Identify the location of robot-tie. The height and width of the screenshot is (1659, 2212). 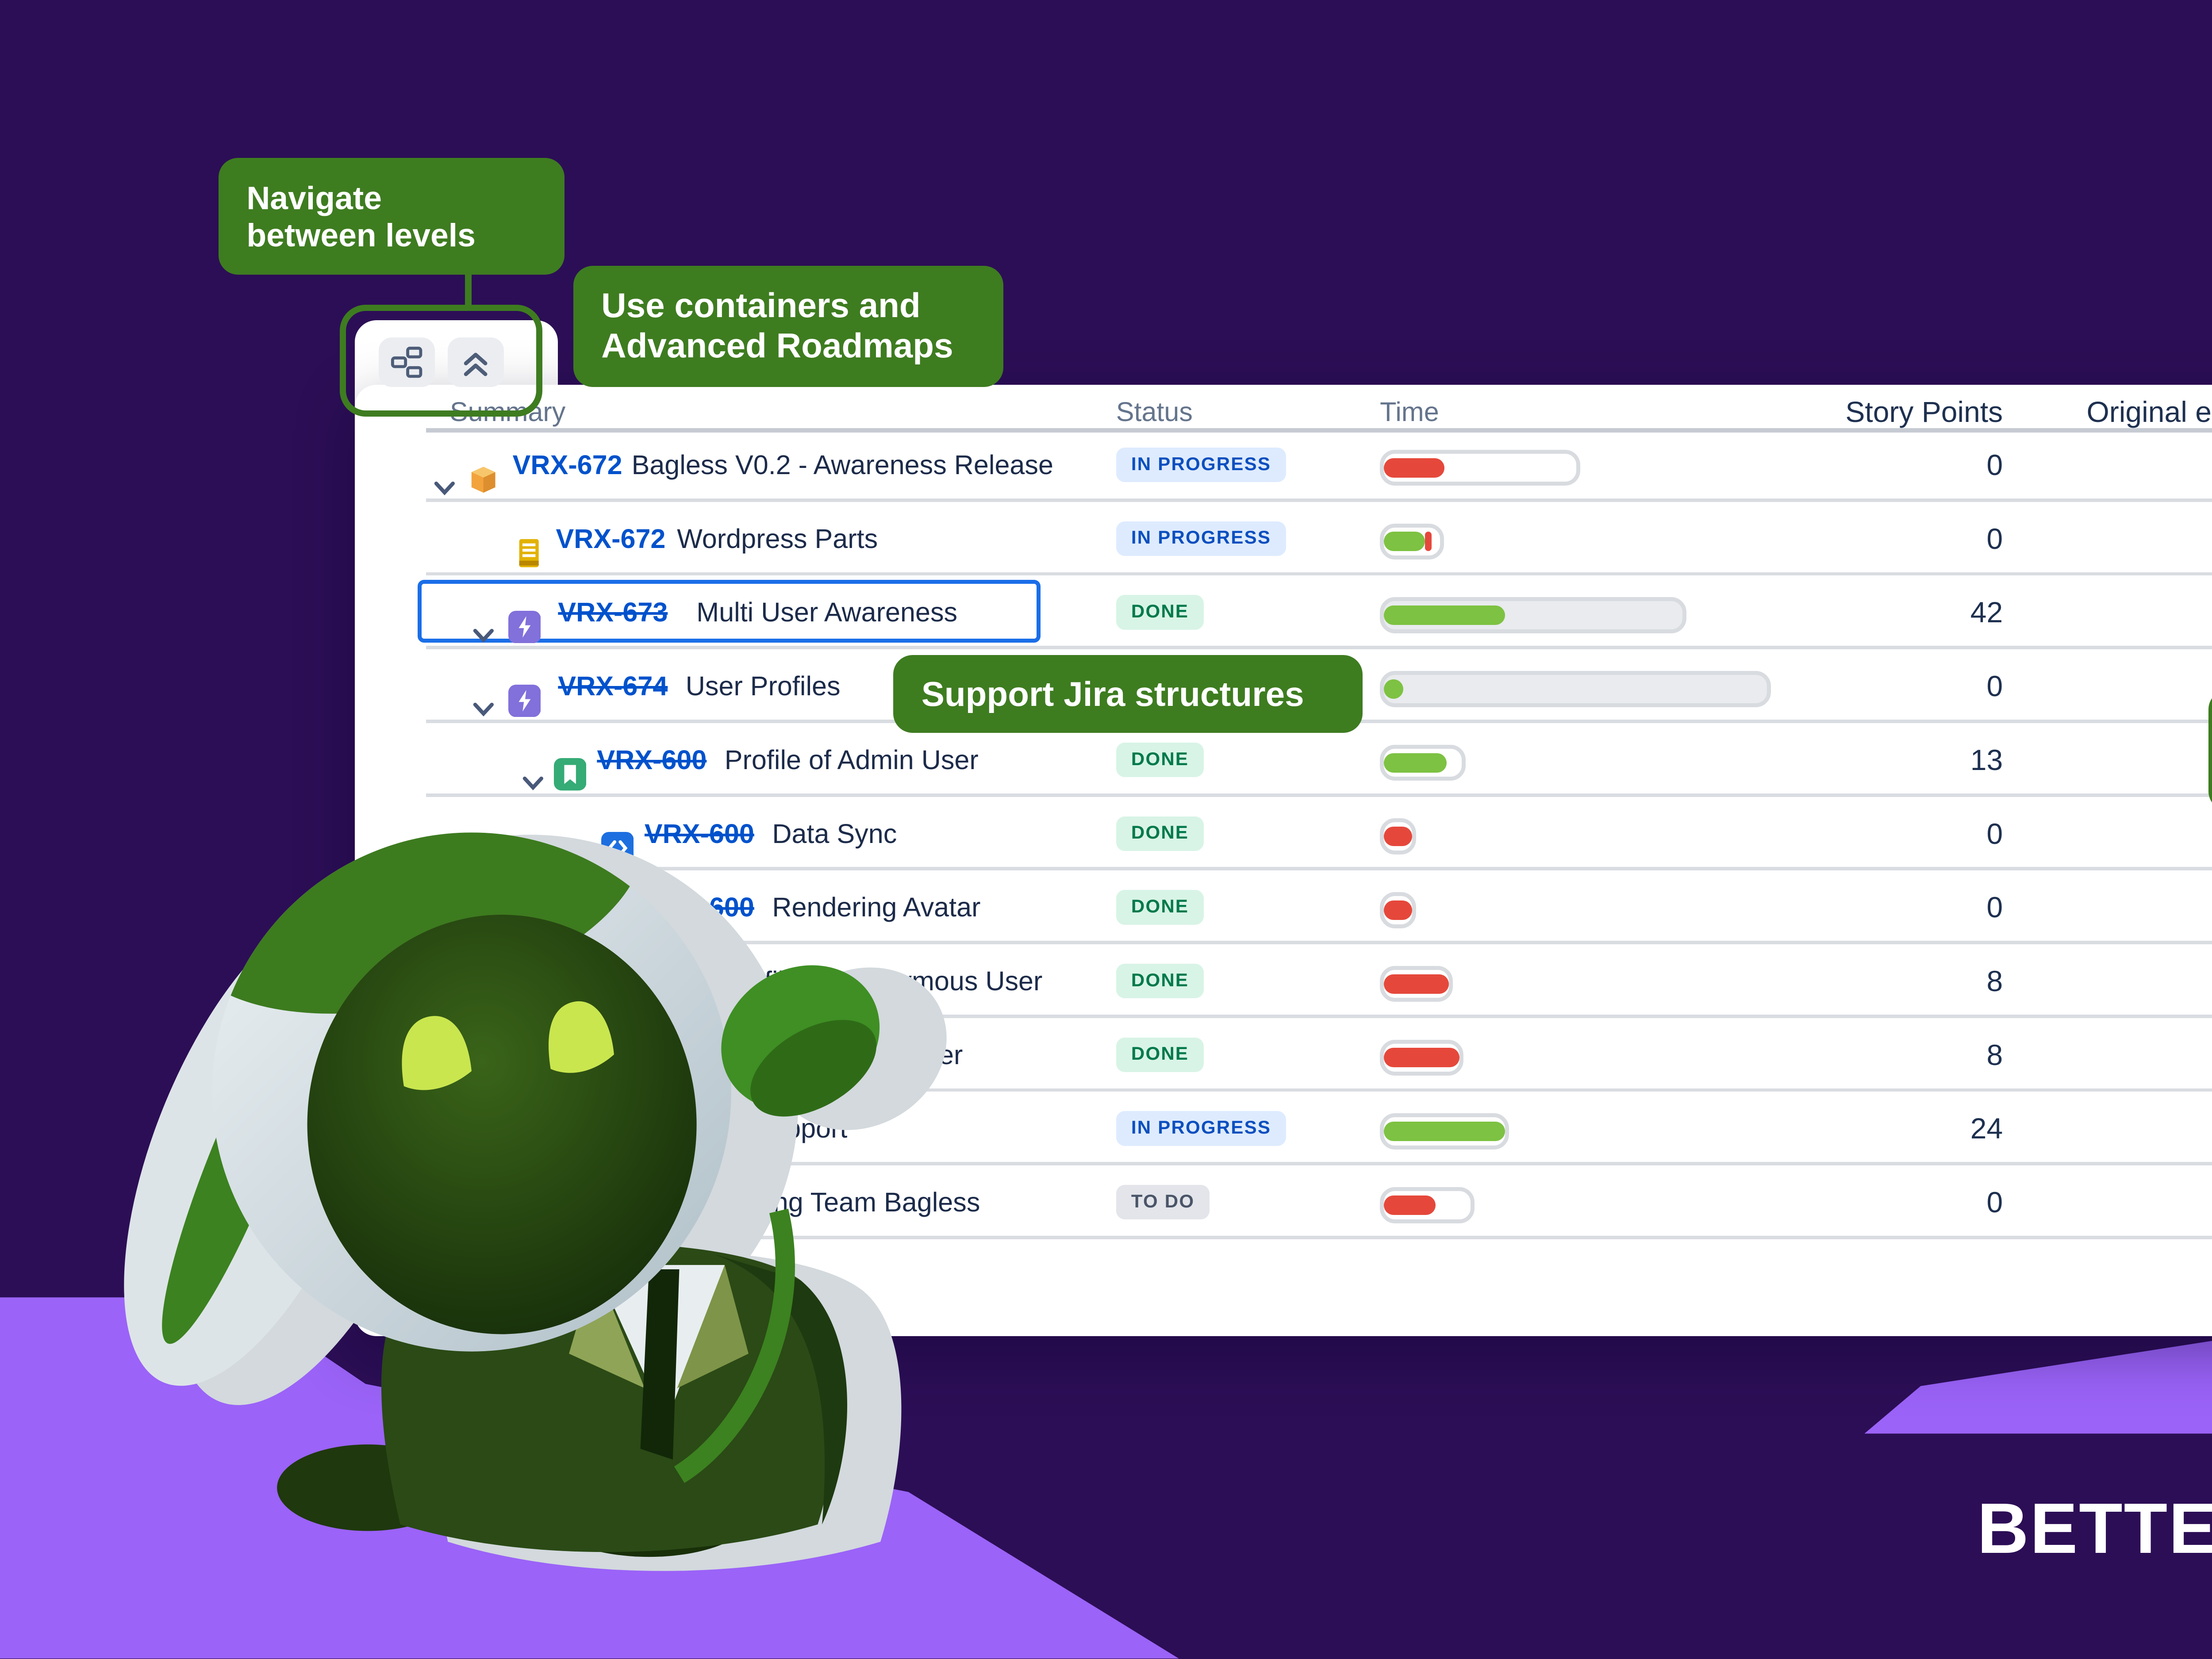
(660, 1364).